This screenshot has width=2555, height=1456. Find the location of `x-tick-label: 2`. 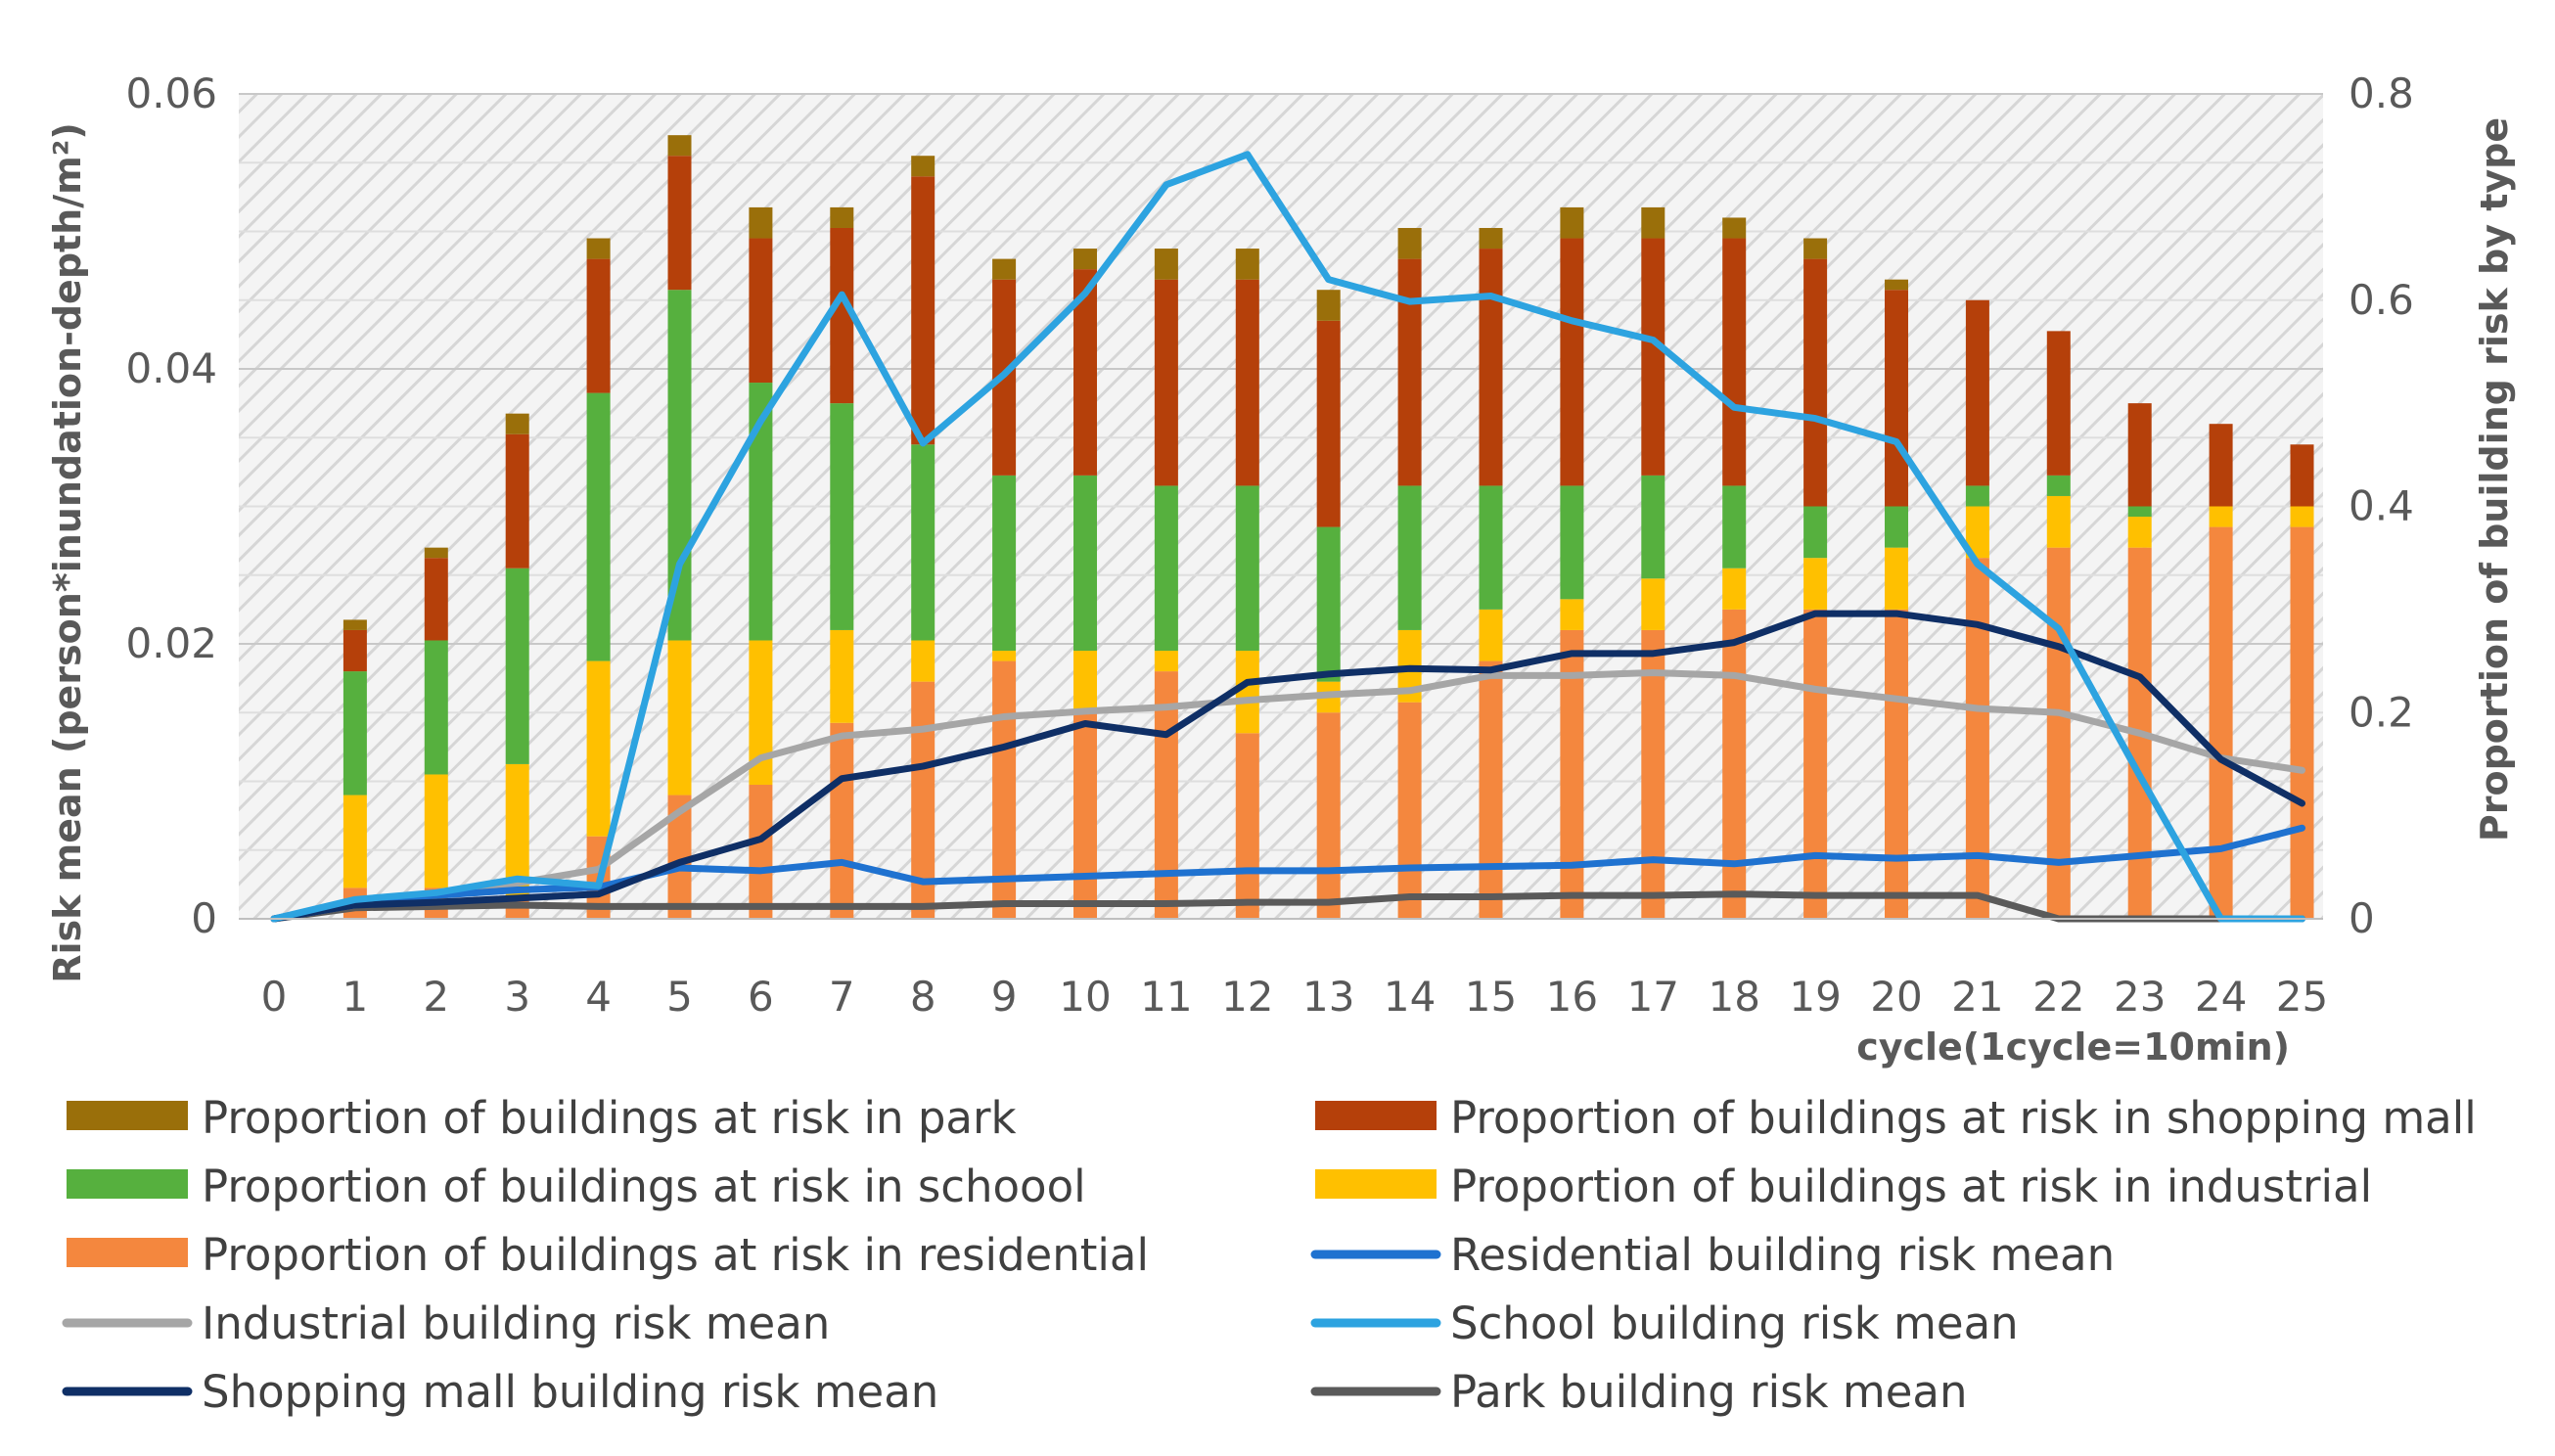

x-tick-label: 2 is located at coordinates (436, 997).